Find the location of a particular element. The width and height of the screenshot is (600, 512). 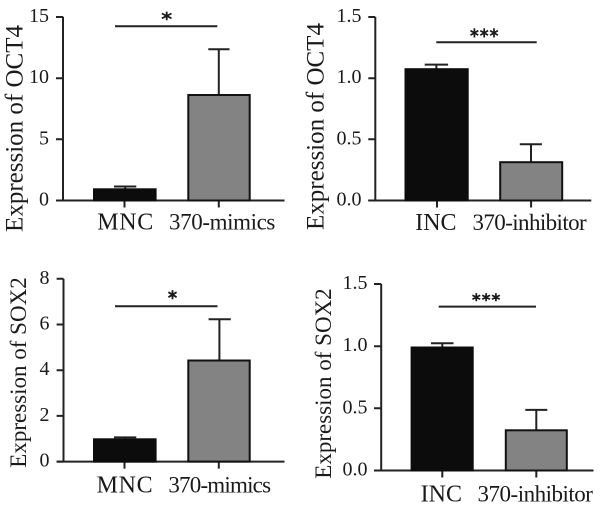

svg-text: 10 is located at coordinates (39, 77).